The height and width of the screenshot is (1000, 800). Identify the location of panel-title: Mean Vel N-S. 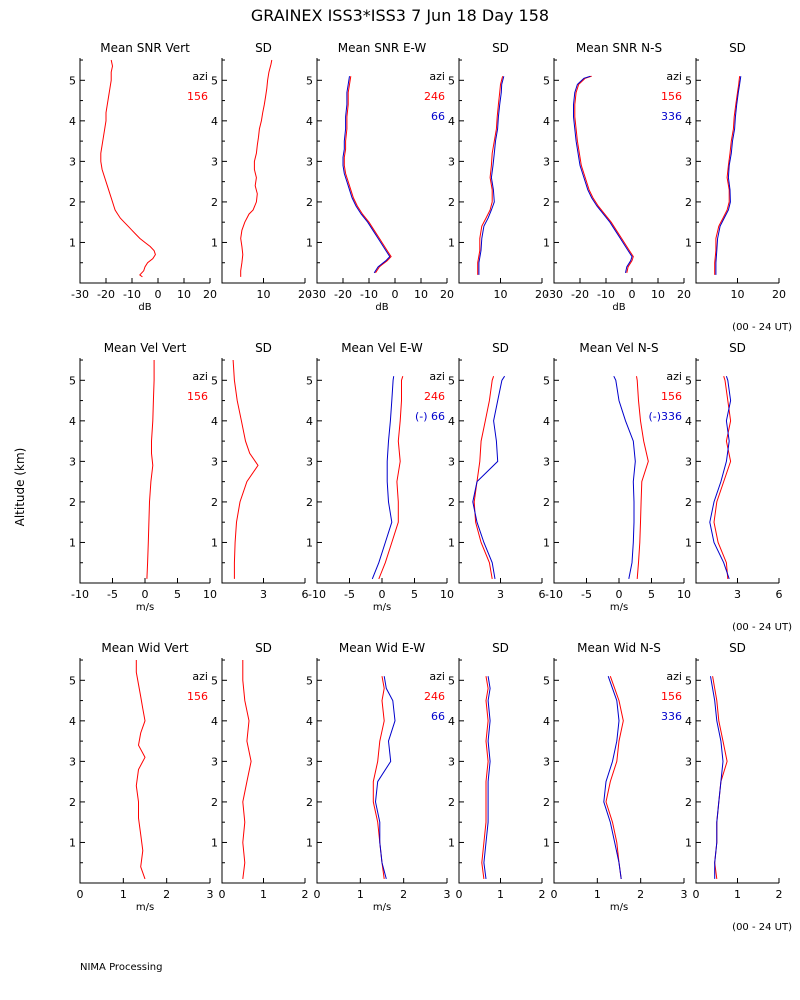
(618, 348).